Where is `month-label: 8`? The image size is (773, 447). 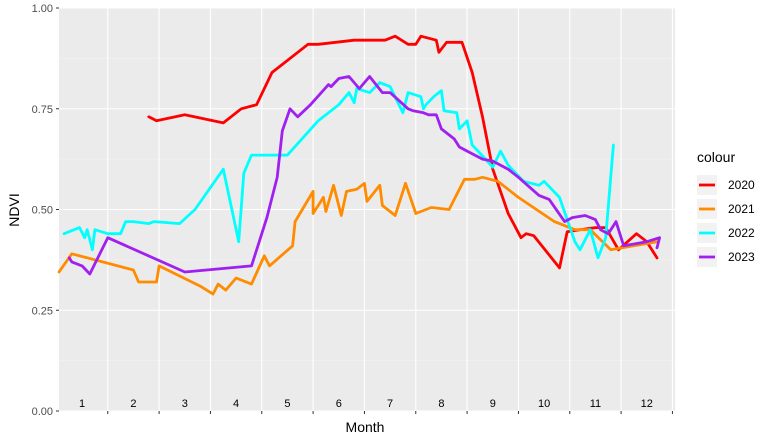
month-label: 8 is located at coordinates (441, 404).